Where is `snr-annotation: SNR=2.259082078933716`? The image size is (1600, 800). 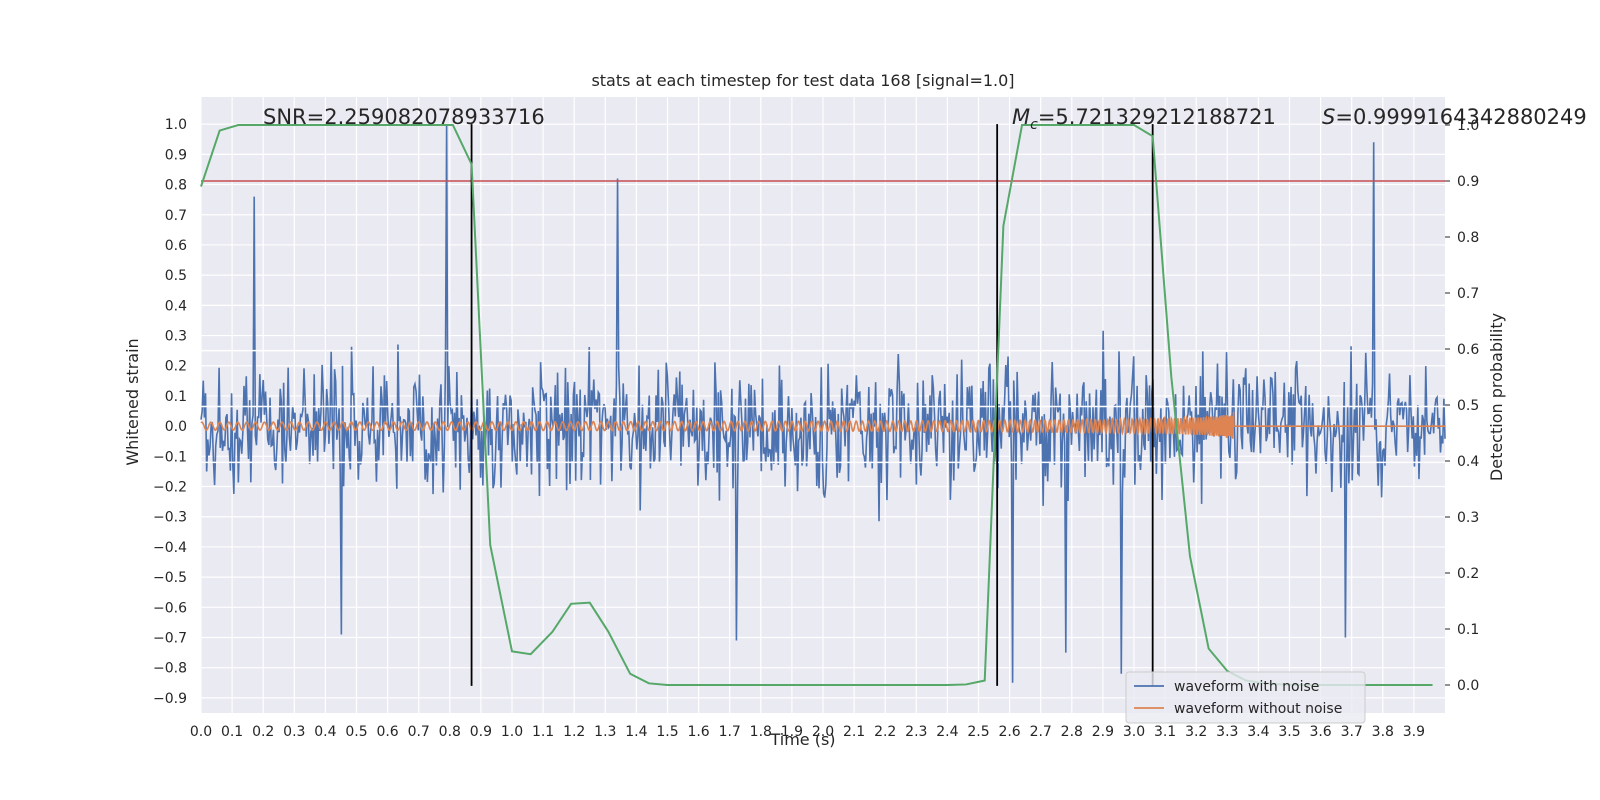
snr-annotation: SNR=2.259082078933716 is located at coordinates (404, 117).